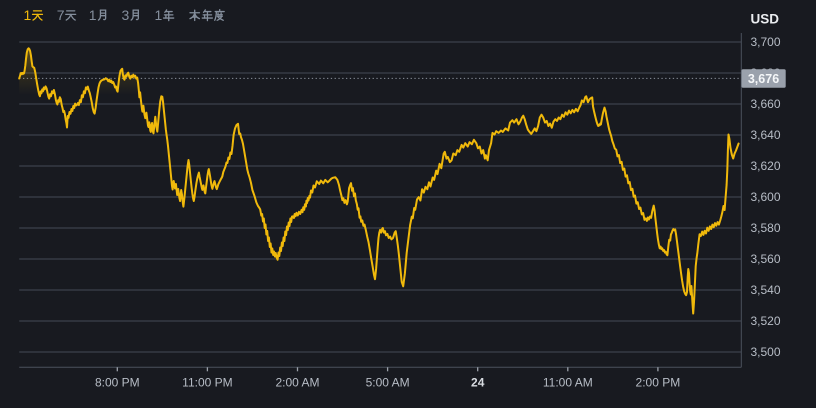 The width and height of the screenshot is (816, 408). What do you see at coordinates (766, 104) in the screenshot?
I see `svg-text: 3,660` at bounding box center [766, 104].